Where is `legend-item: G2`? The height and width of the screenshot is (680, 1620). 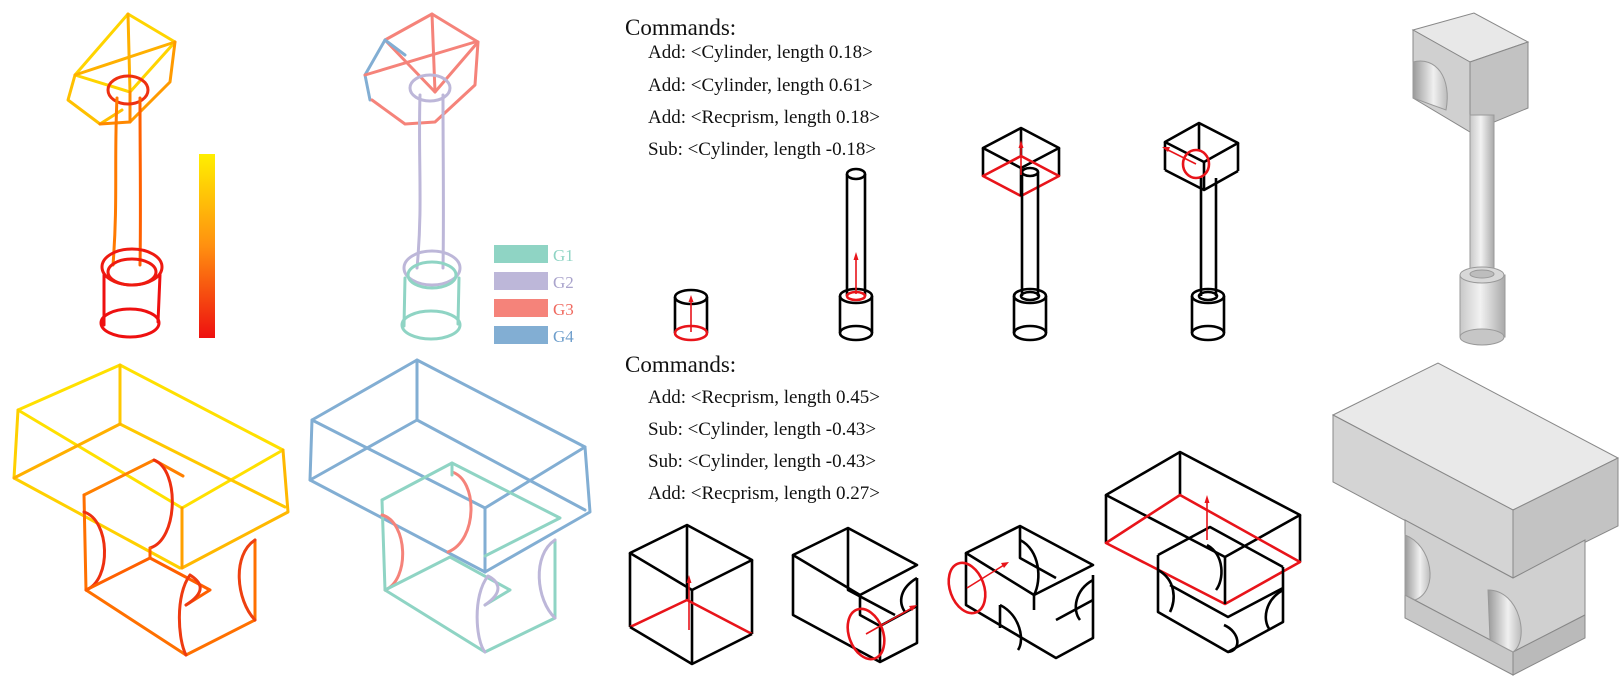 legend-item: G2 is located at coordinates (534, 282).